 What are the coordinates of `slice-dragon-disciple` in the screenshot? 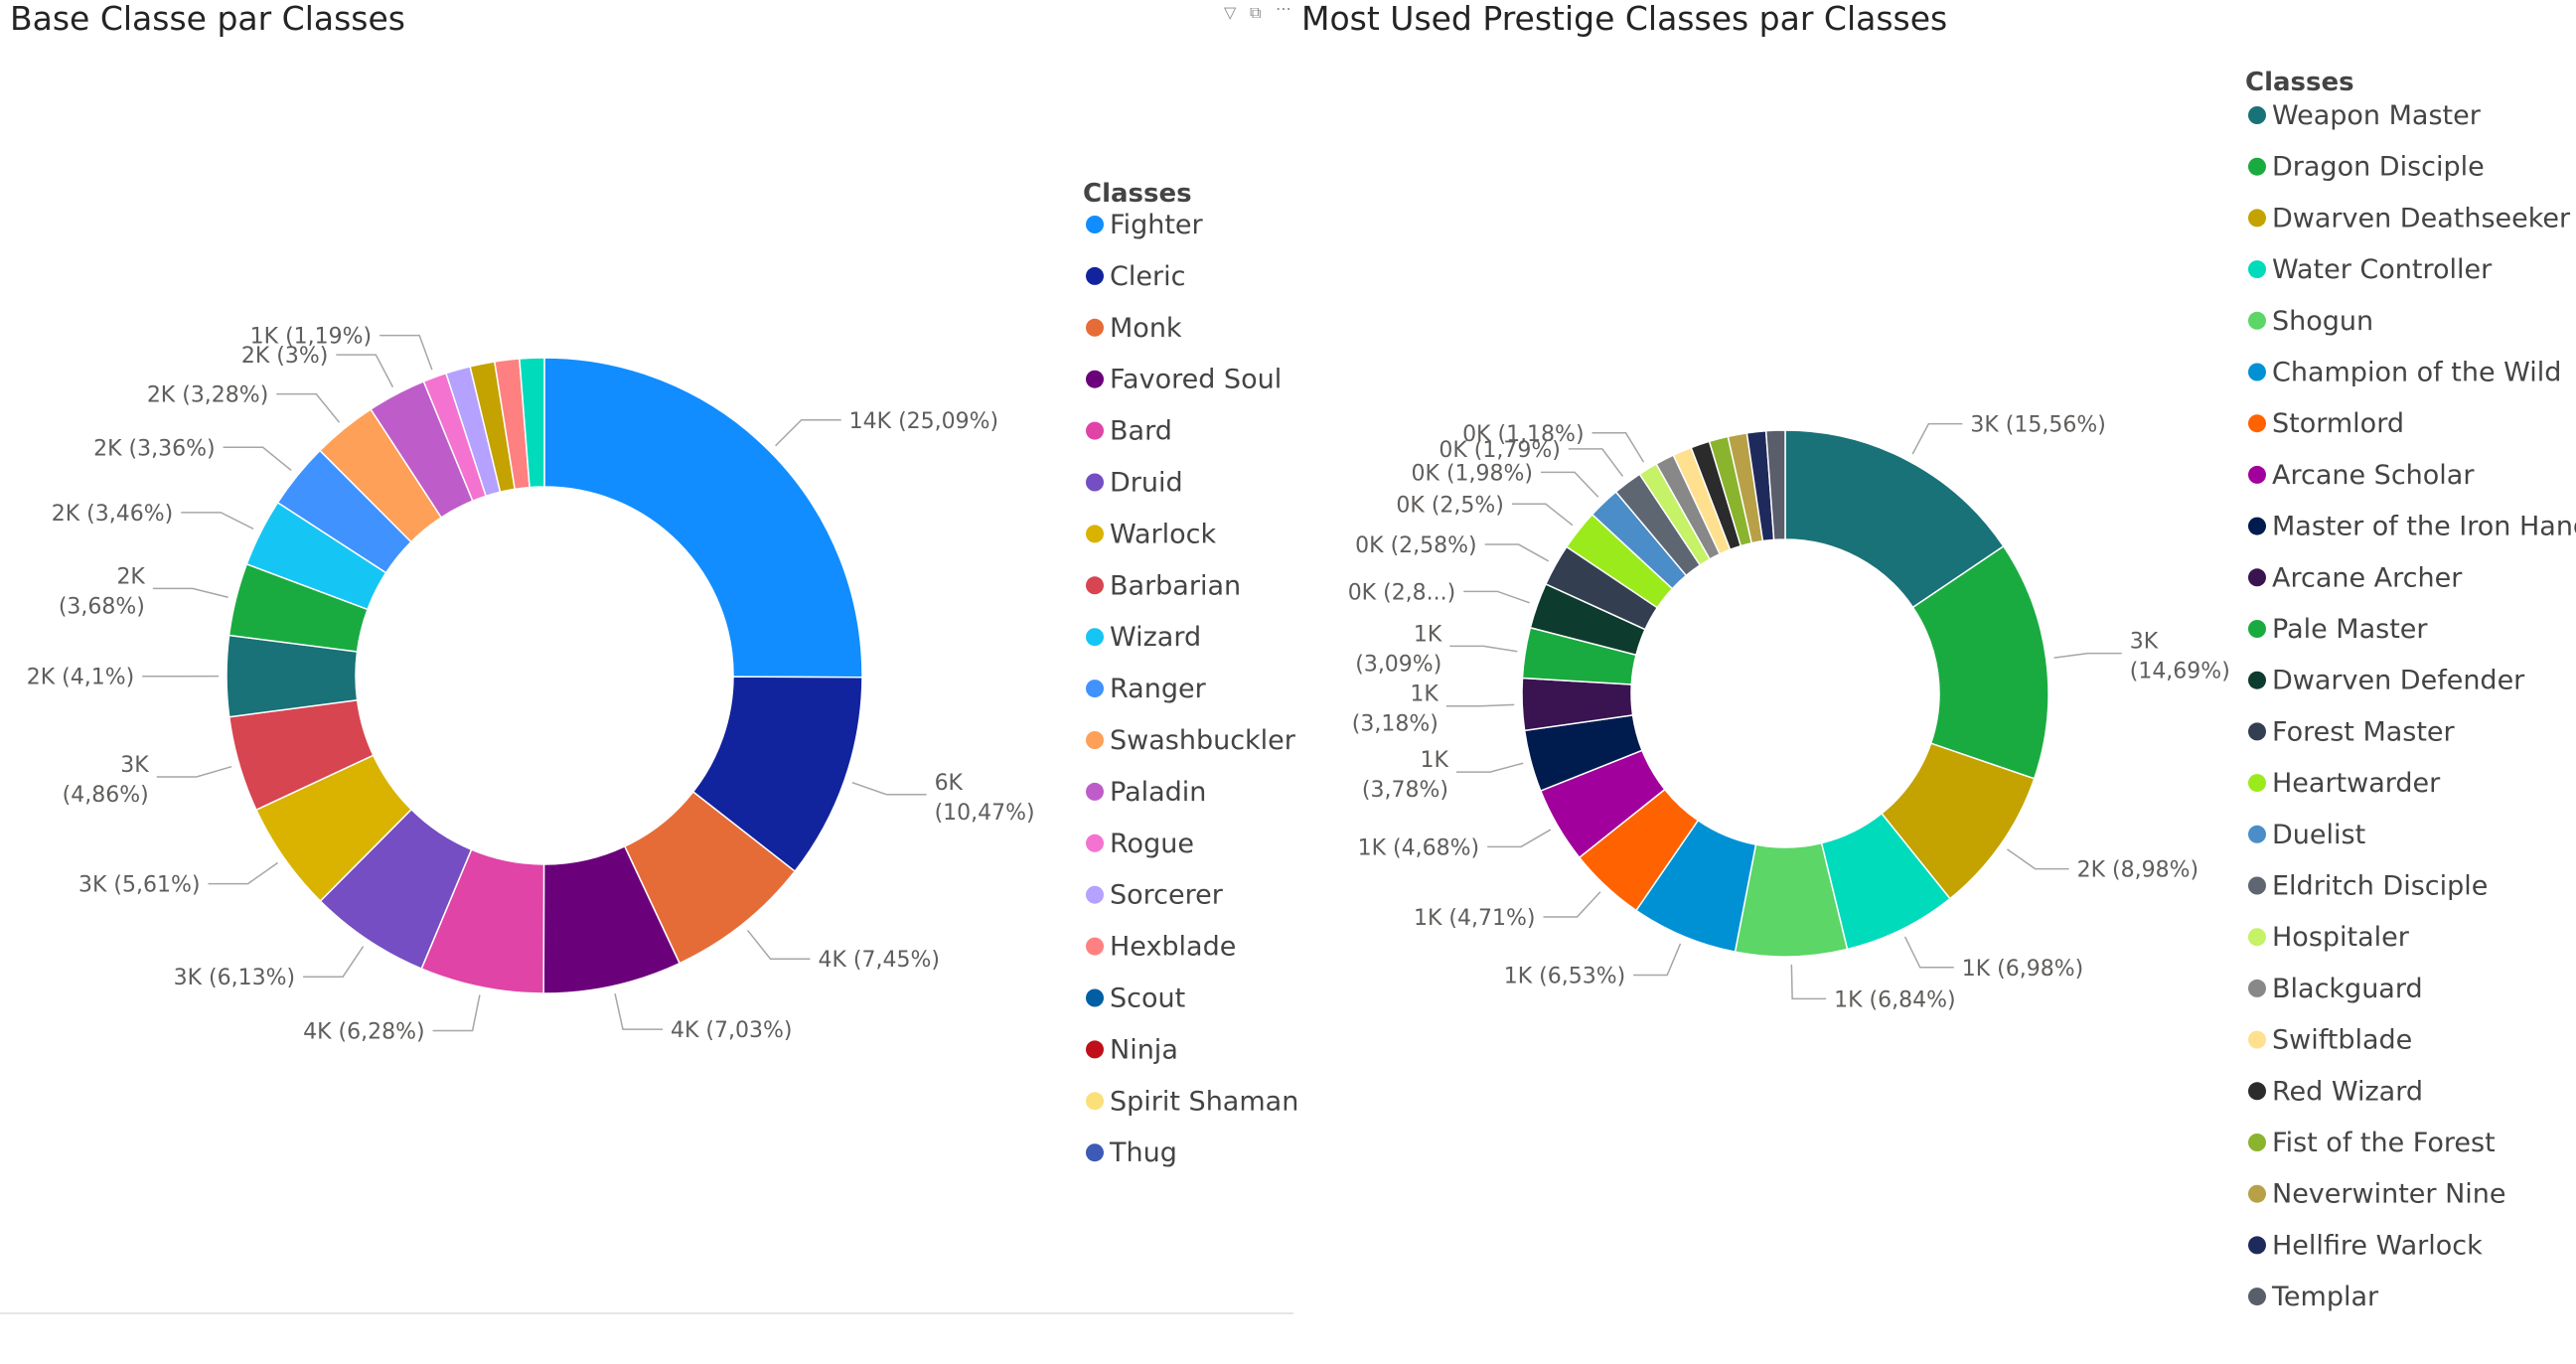 It's located at (1980, 662).